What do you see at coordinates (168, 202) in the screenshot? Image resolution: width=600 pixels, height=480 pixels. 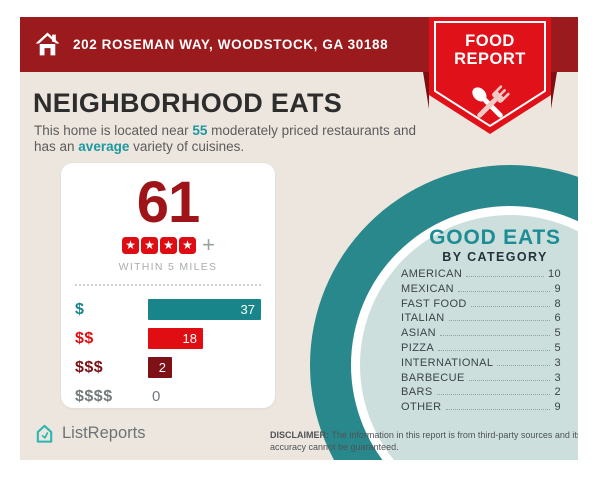 I see `restaurant-score: 61` at bounding box center [168, 202].